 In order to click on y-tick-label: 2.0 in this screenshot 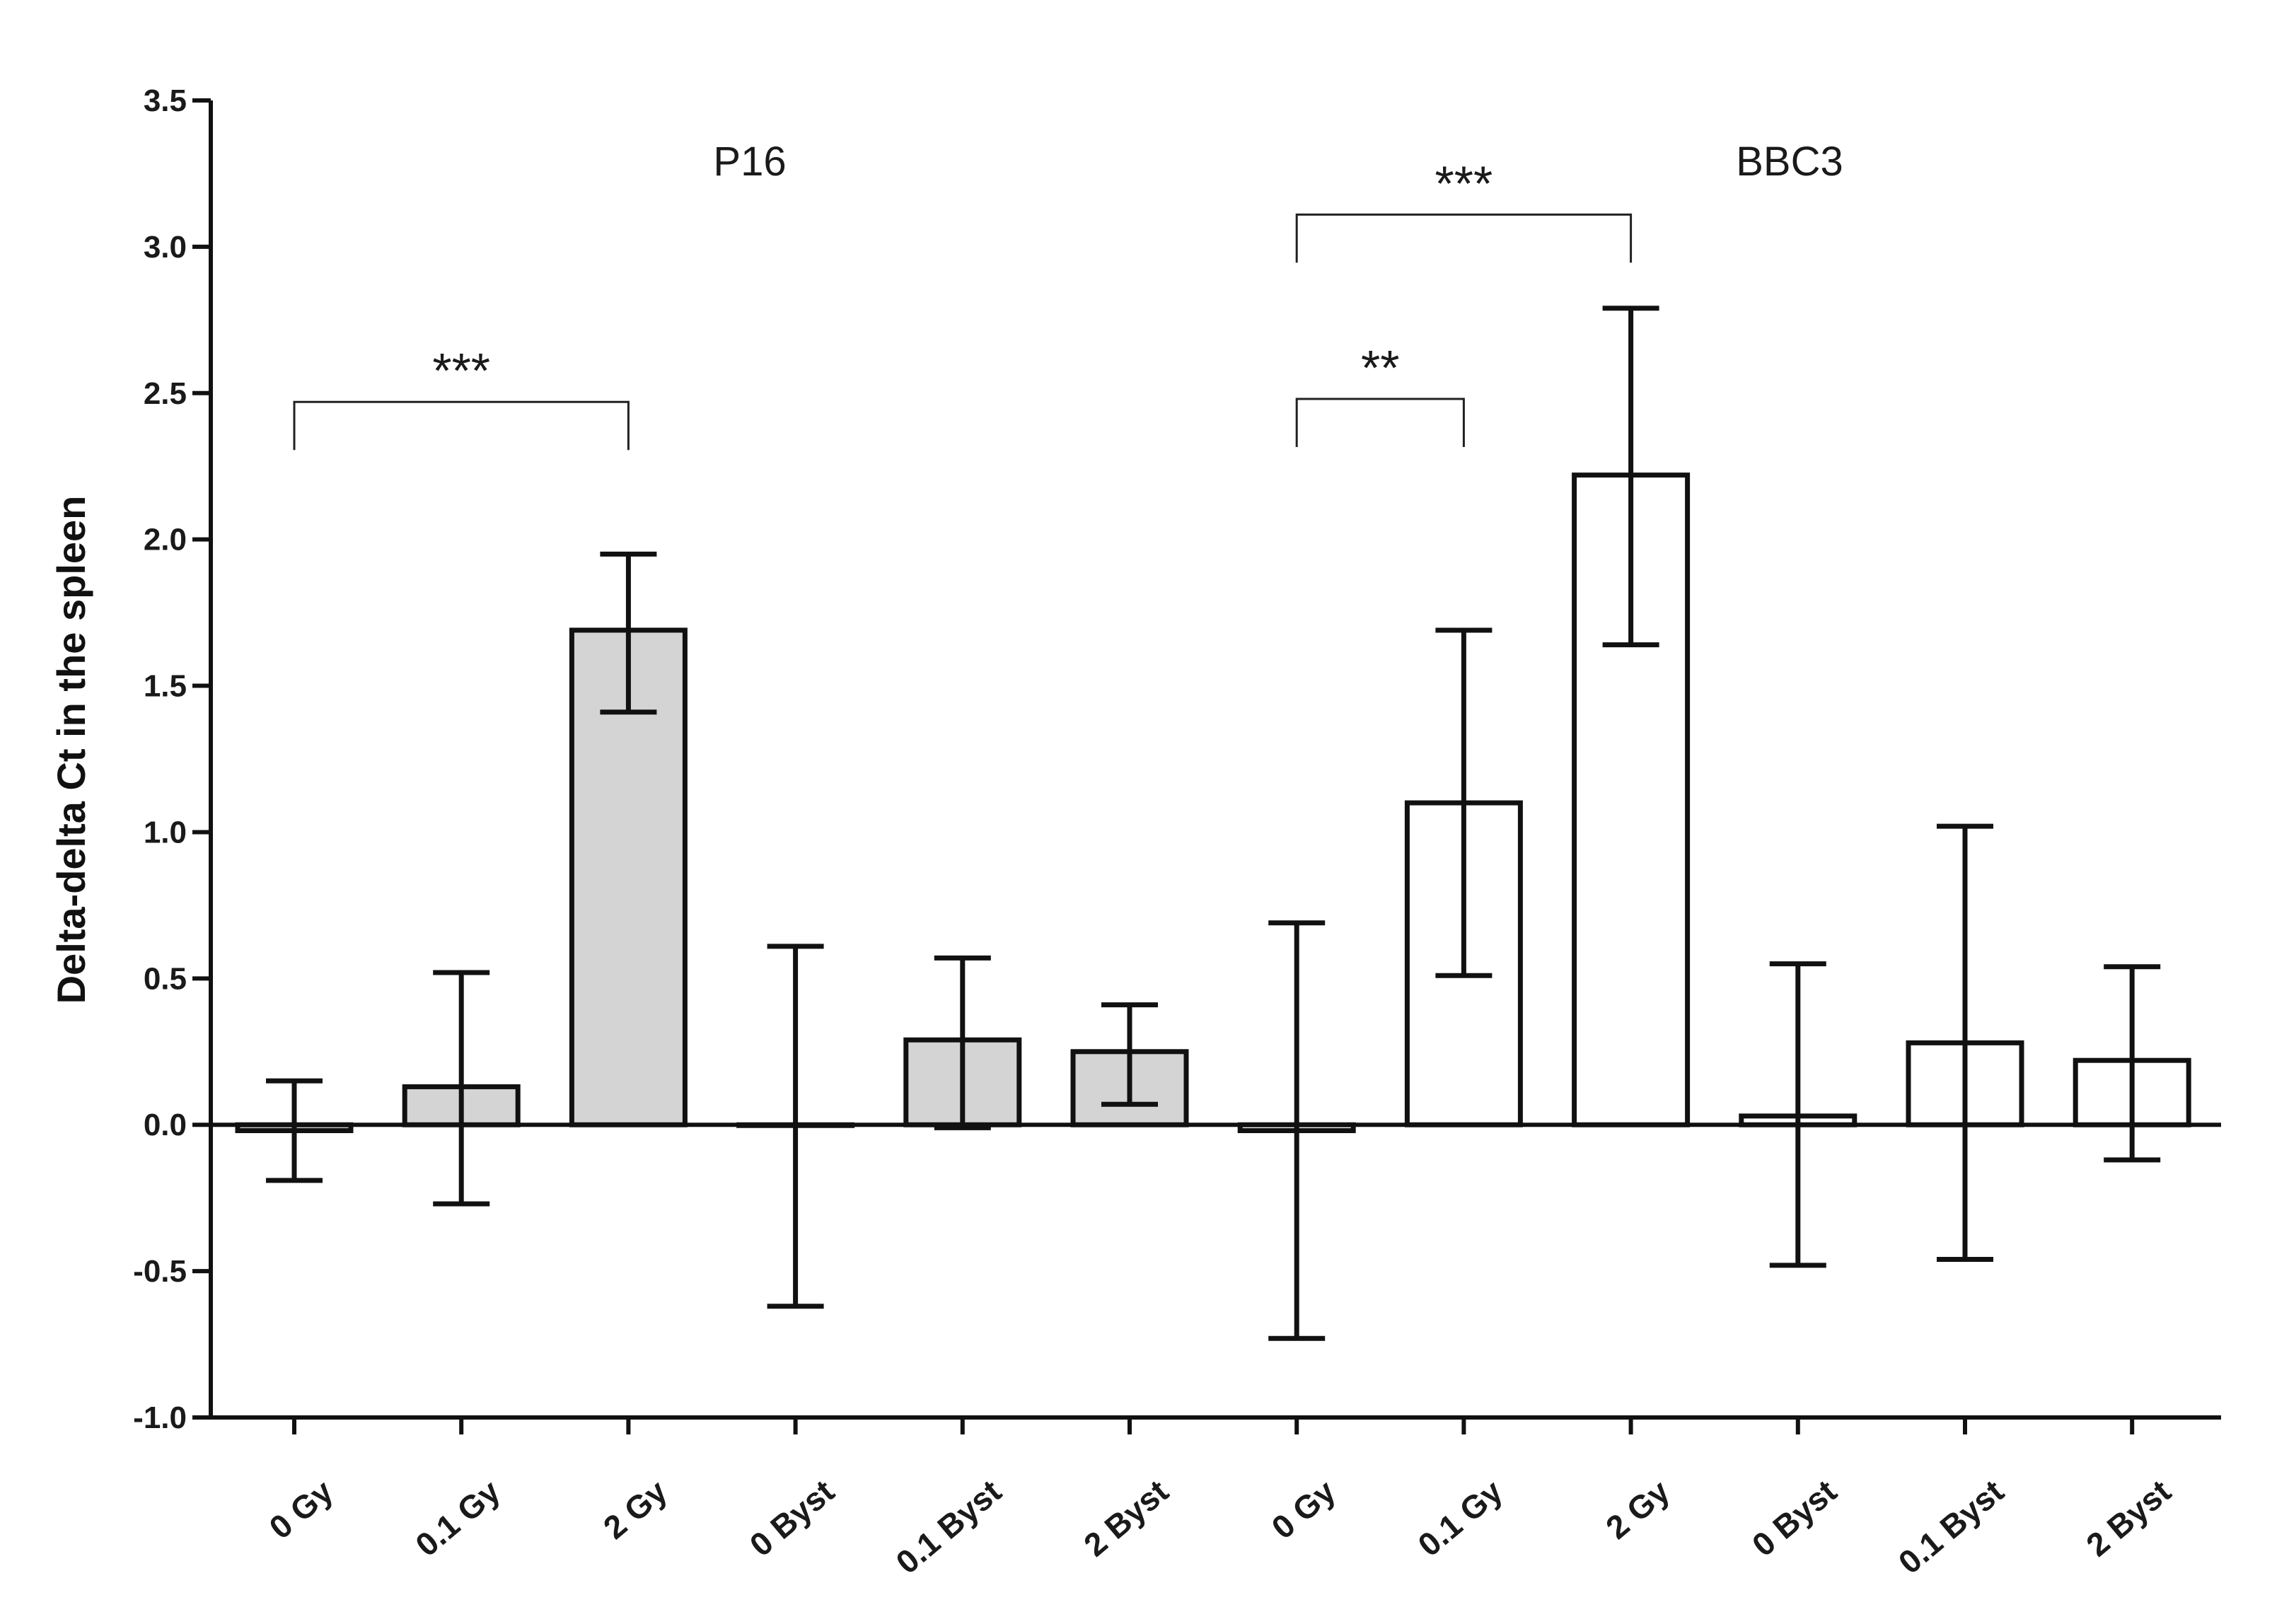, I will do `click(165, 540)`.